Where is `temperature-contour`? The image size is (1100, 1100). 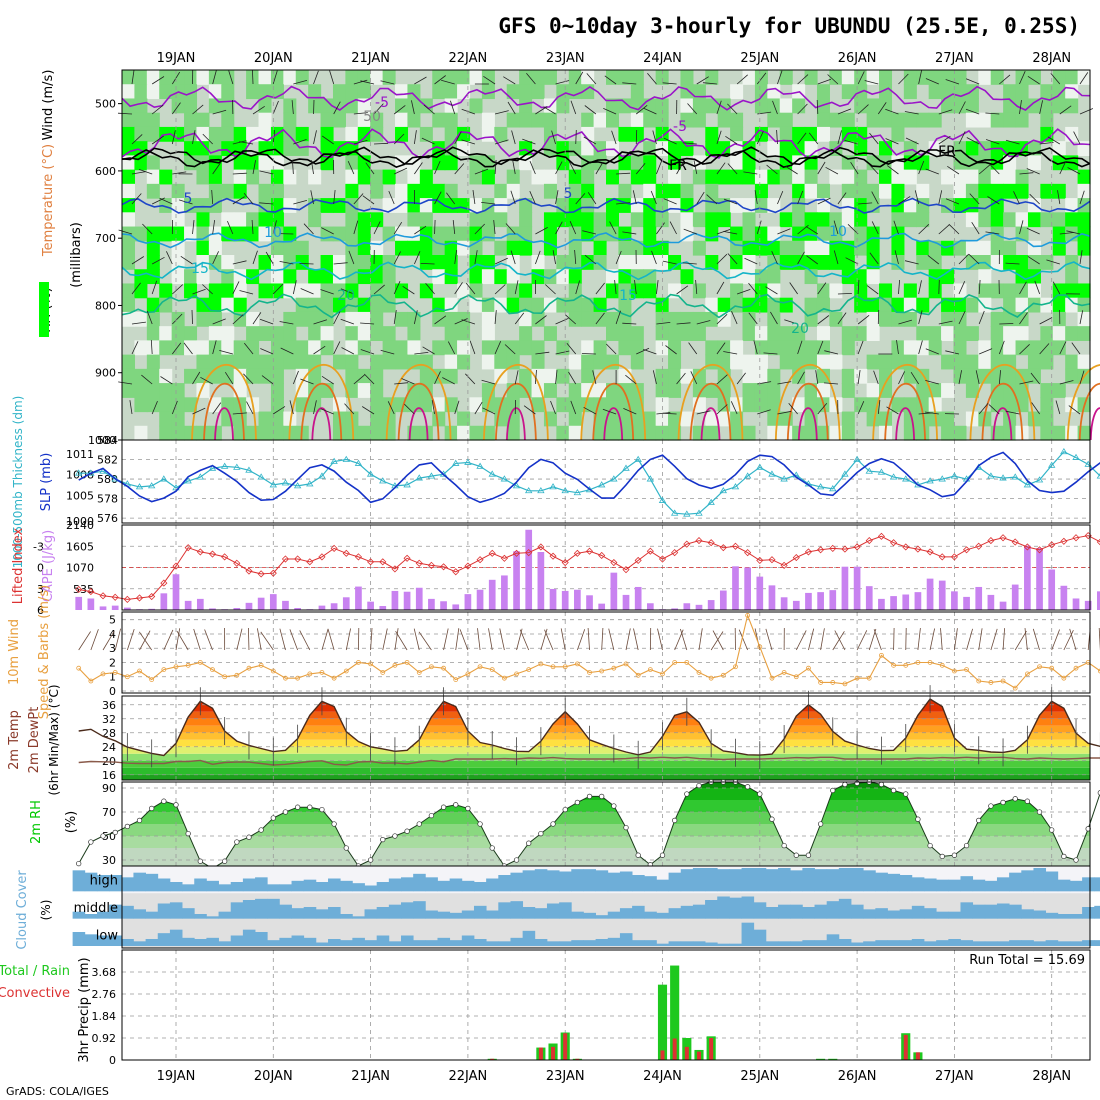
temperature-contour is located at coordinates (606, 306).